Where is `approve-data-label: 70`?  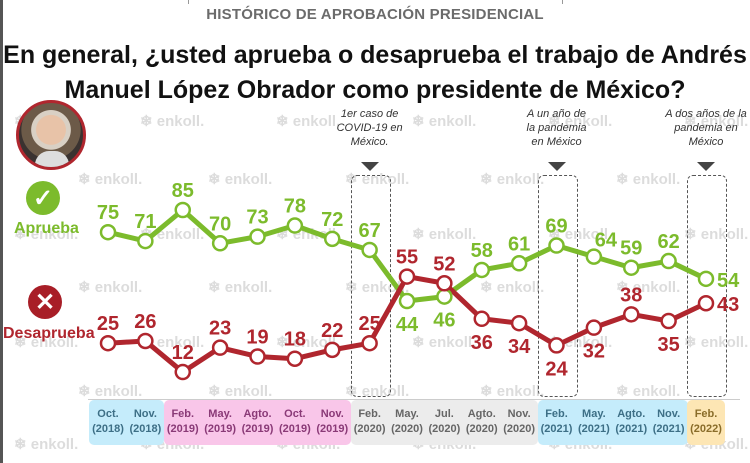
approve-data-label: 70 is located at coordinates (220, 224).